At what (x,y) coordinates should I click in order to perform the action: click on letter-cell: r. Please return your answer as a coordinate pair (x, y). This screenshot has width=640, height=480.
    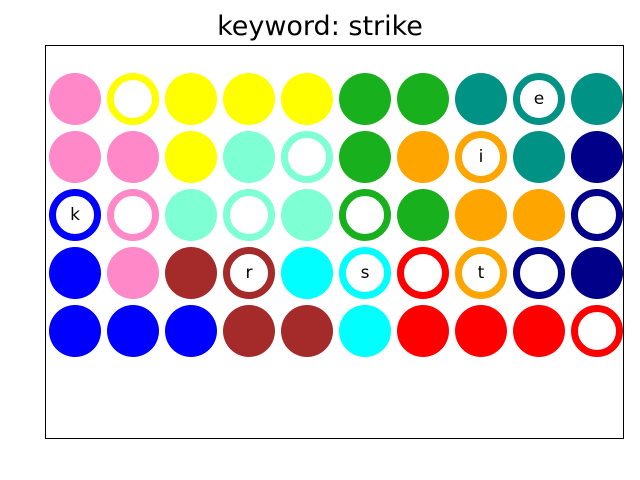
    Looking at the image, I should click on (249, 273).